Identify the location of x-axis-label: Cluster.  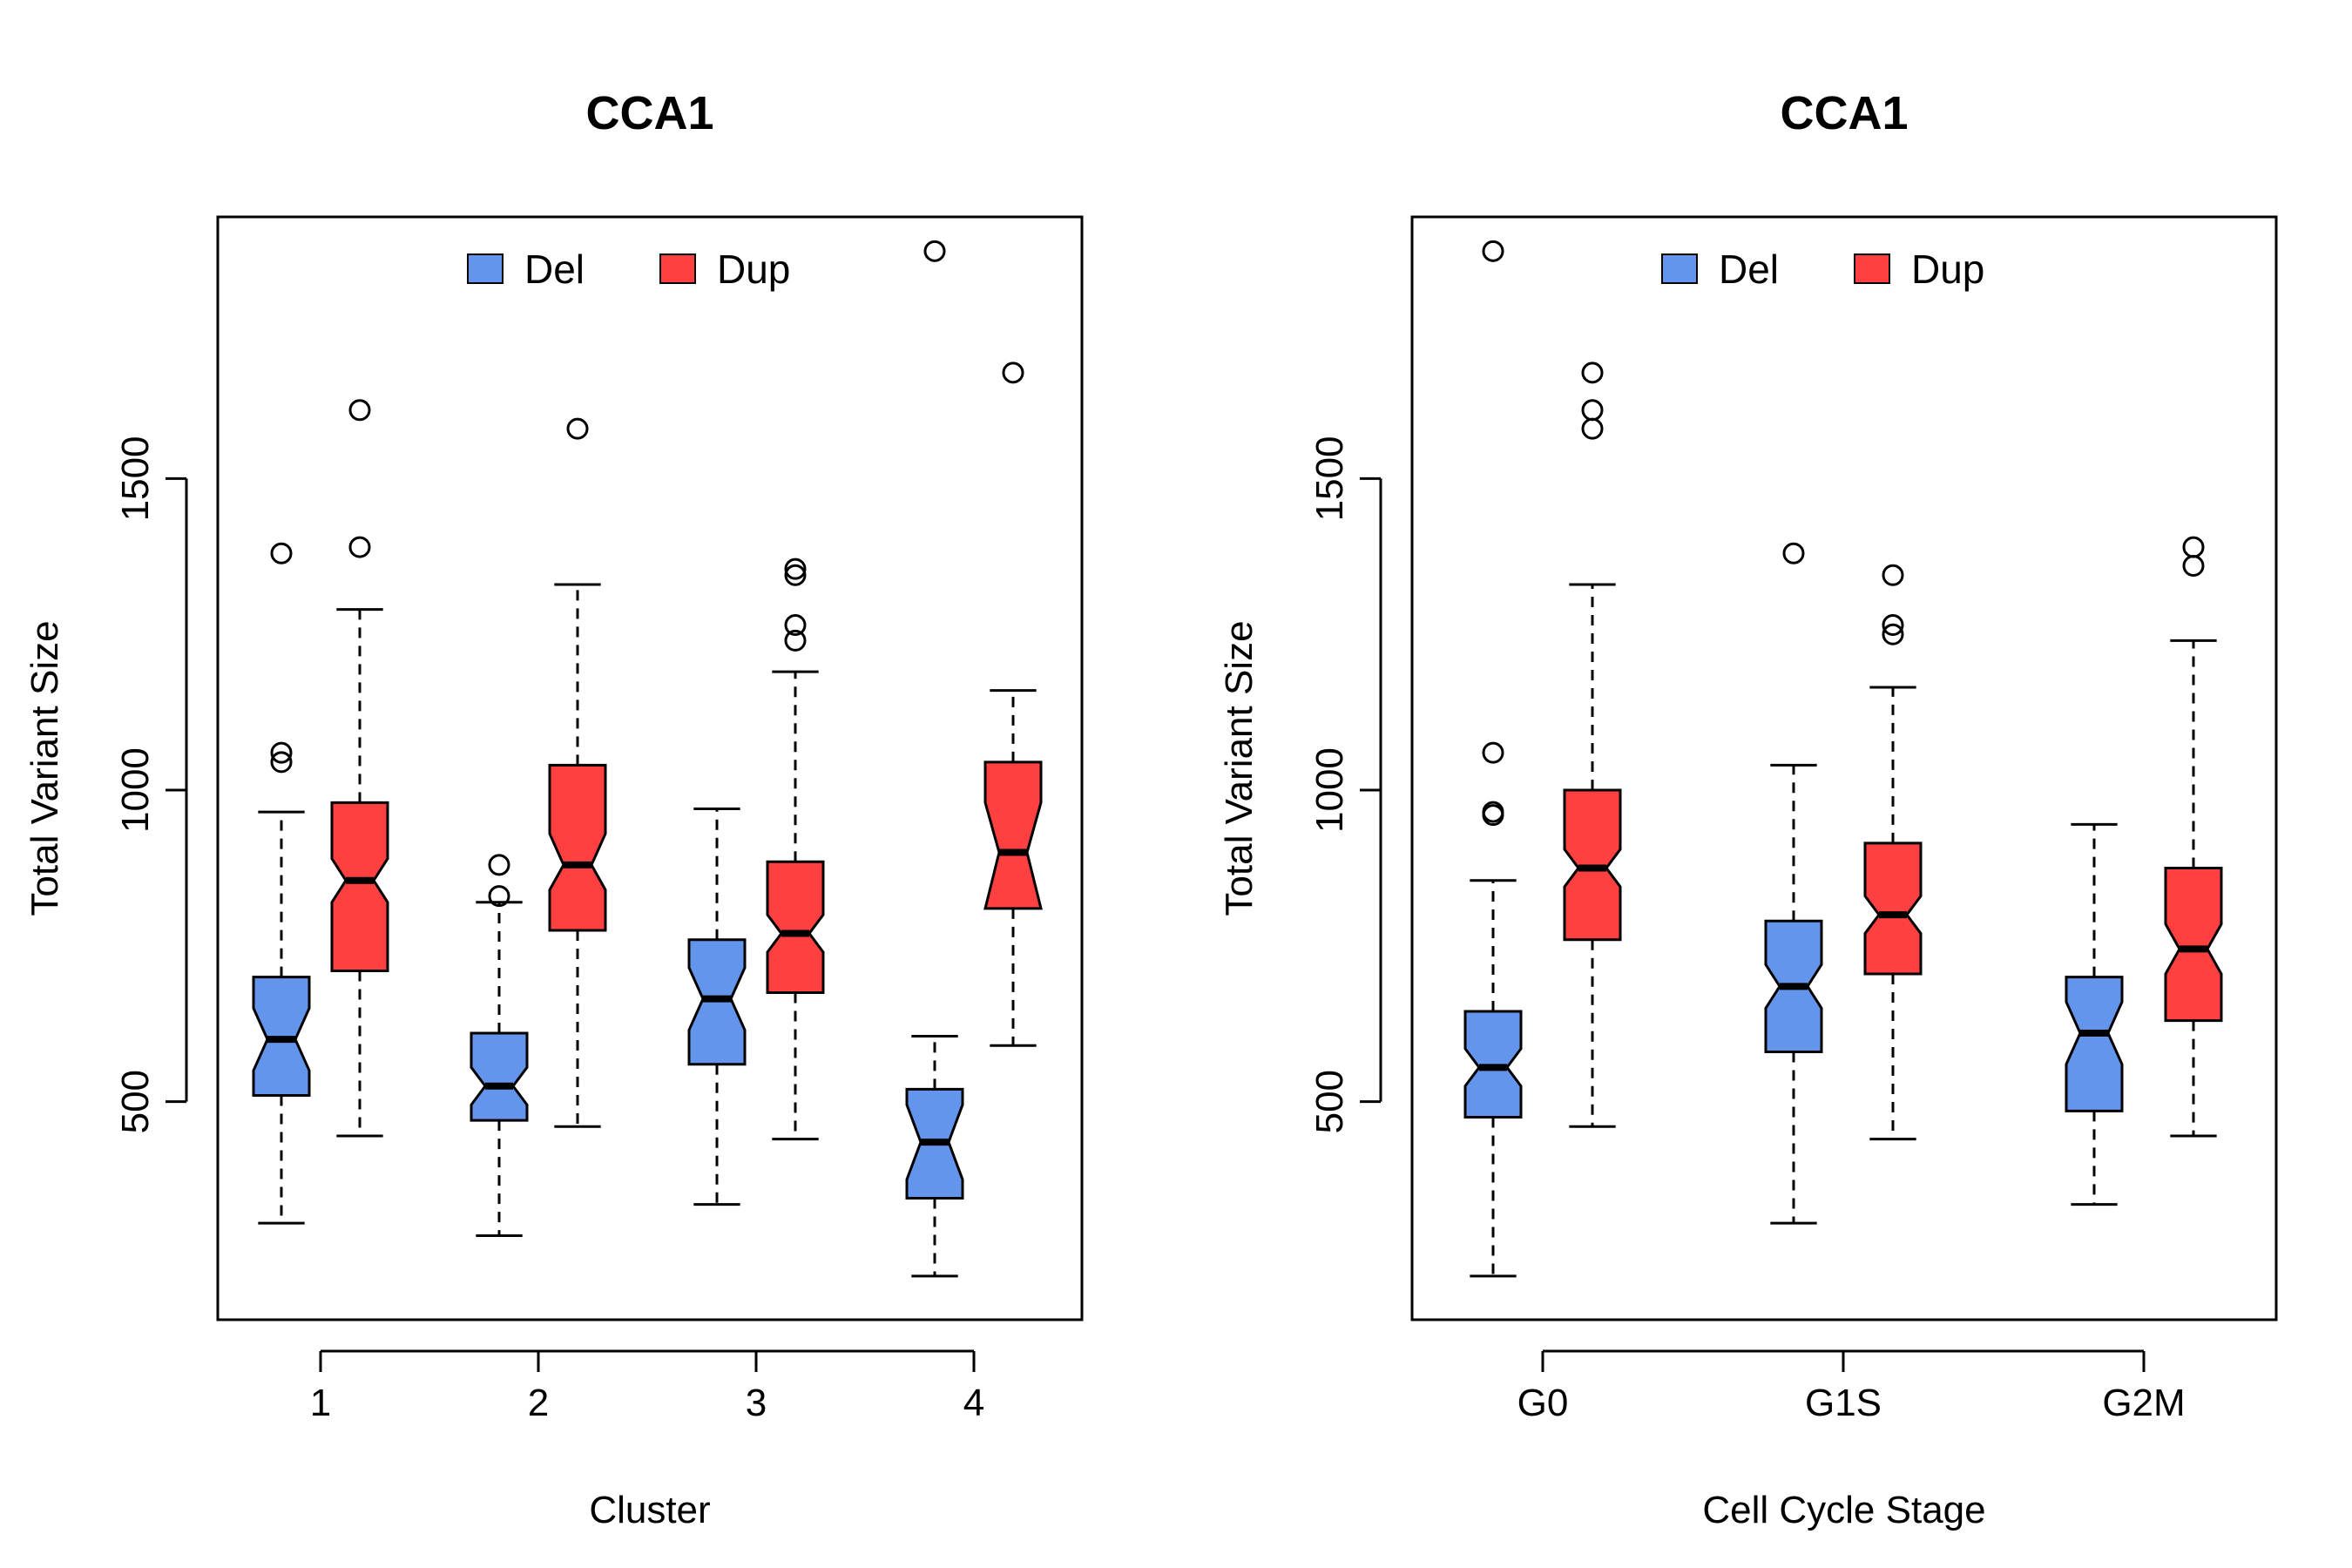
(649, 1510).